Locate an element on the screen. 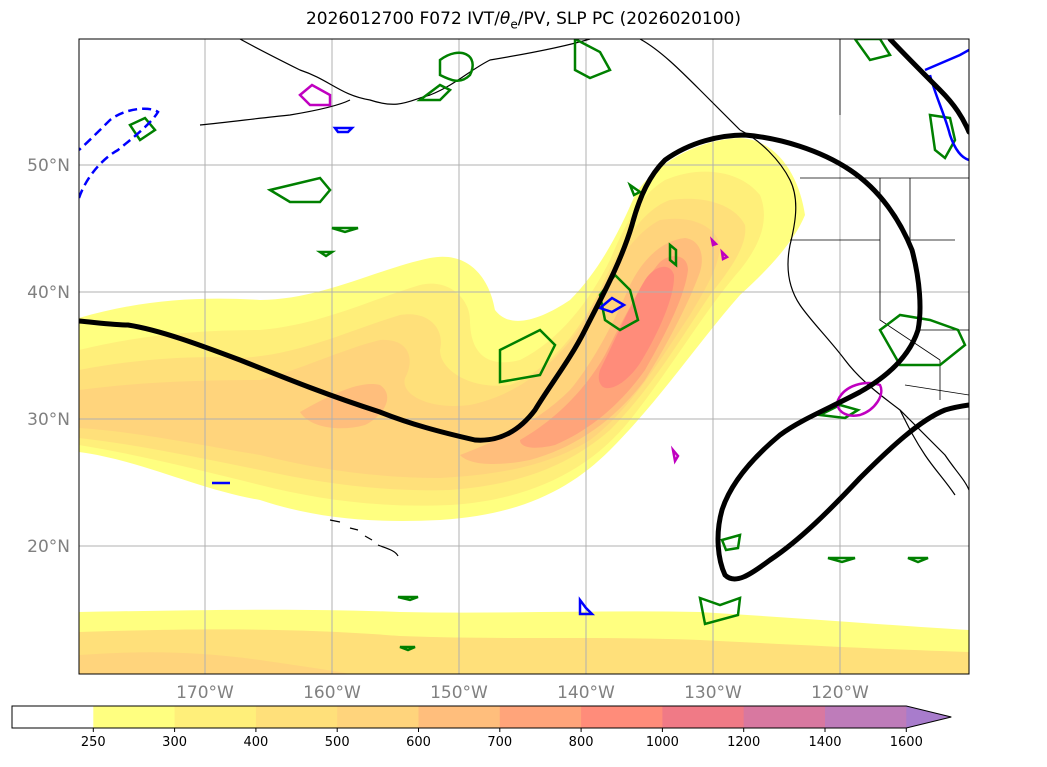  hawaii-islands is located at coordinates (364, 538).